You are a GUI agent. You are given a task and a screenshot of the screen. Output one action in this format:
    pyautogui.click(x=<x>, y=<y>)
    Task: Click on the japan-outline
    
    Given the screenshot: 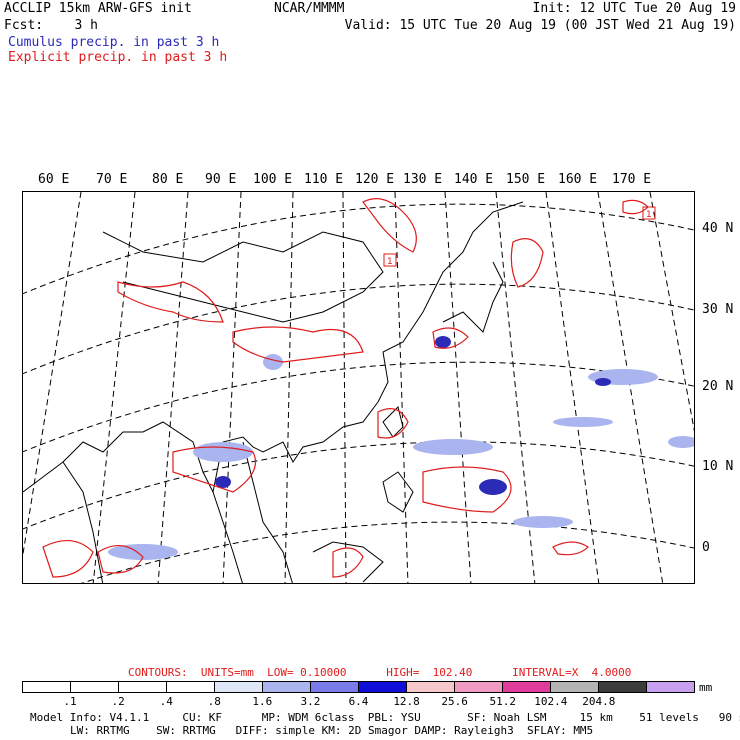 What is the action you would take?
    pyautogui.click(x=473, y=297)
    